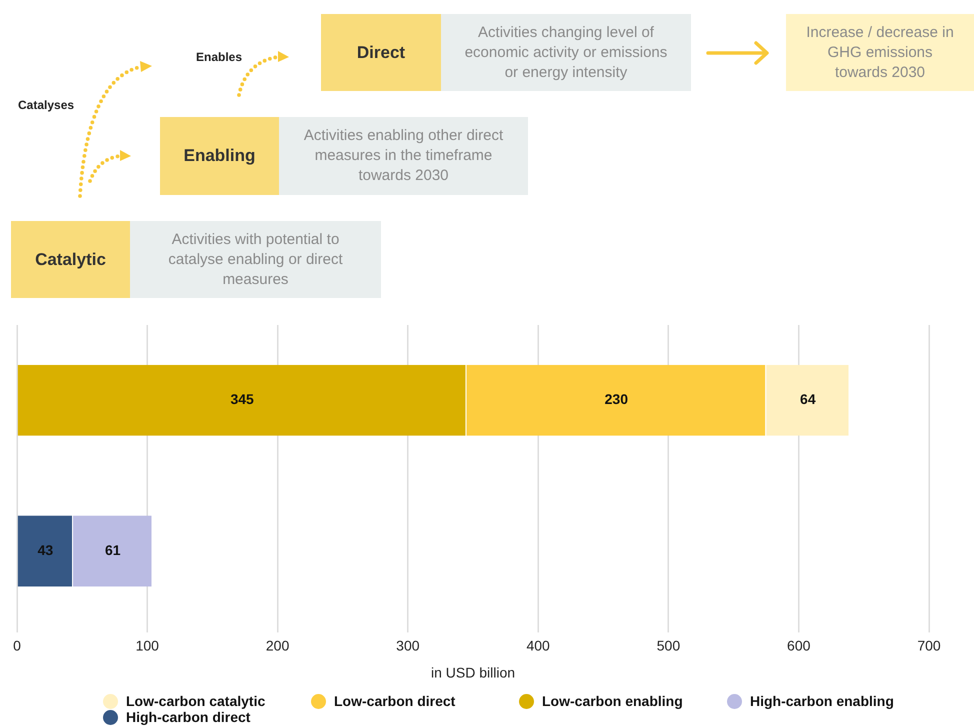  Describe the element at coordinates (46, 105) in the screenshot. I see `text: Catalyses` at that location.